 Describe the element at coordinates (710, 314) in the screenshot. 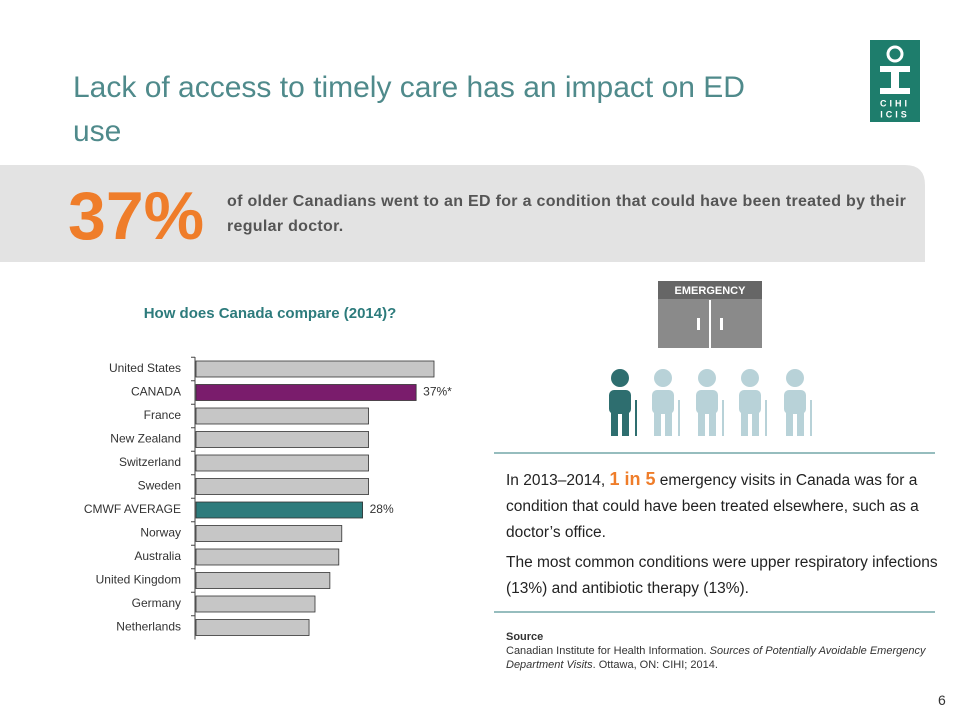

I see `emergency-icon: EMERGENCY` at that location.